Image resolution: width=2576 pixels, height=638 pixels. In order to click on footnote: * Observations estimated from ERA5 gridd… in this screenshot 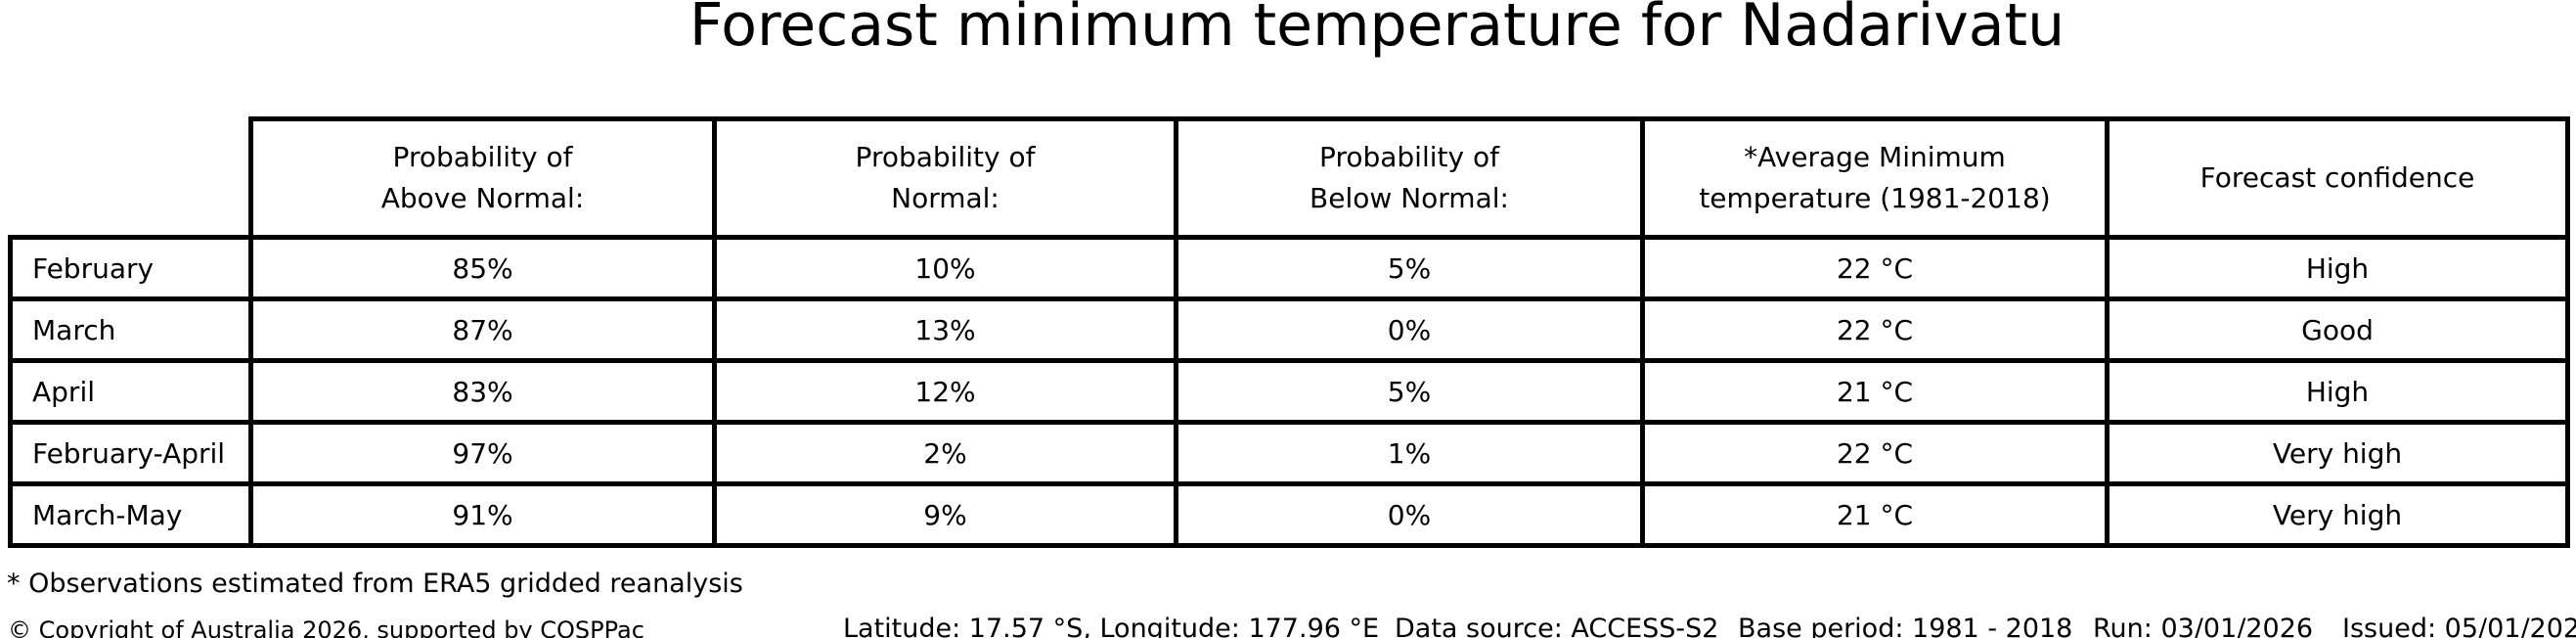, I will do `click(375, 584)`.